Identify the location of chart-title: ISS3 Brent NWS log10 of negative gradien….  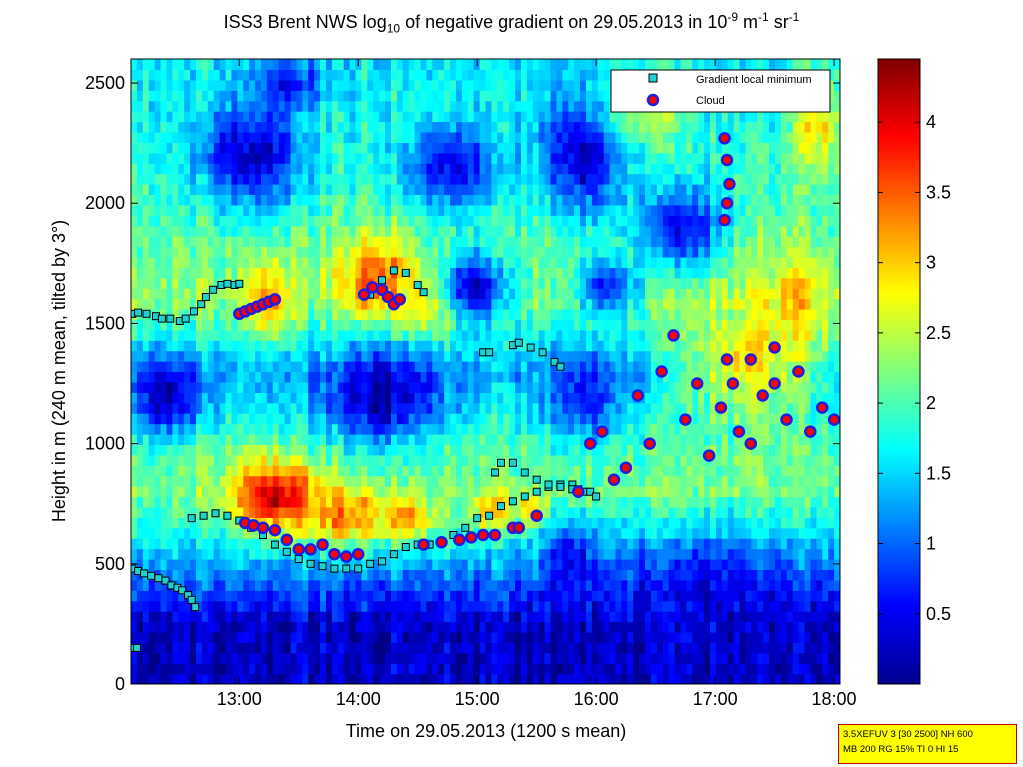
(511, 23).